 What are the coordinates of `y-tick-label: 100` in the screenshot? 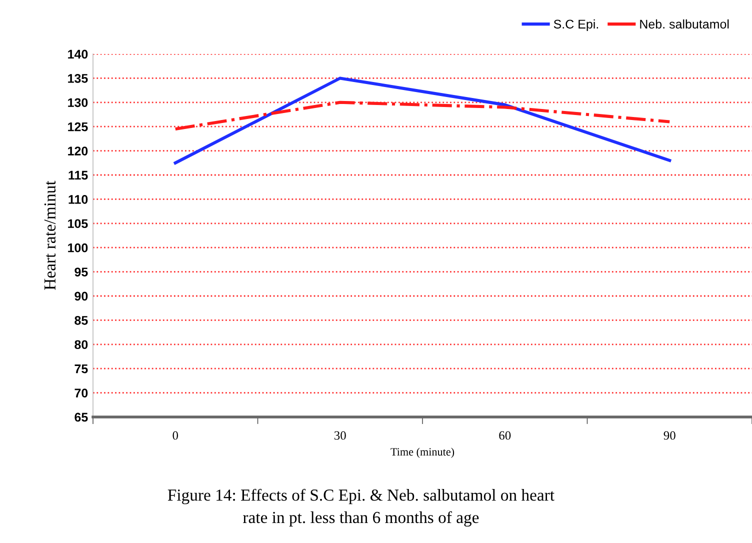 It's located at (78, 247).